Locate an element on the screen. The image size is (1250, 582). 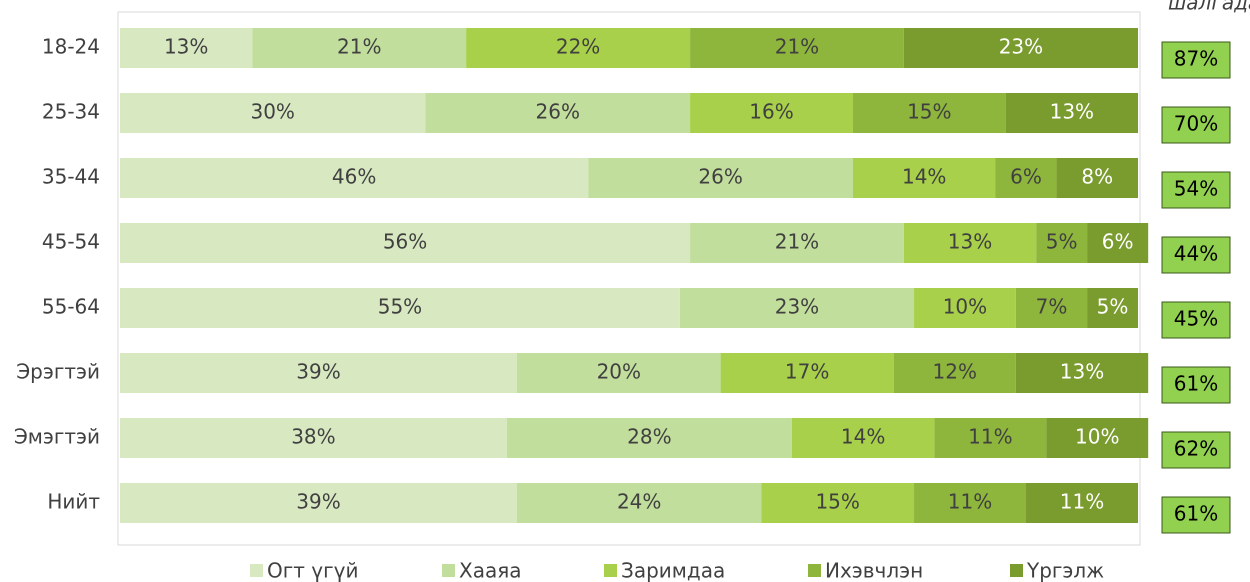
data-label: 28% is located at coordinates (649, 437).